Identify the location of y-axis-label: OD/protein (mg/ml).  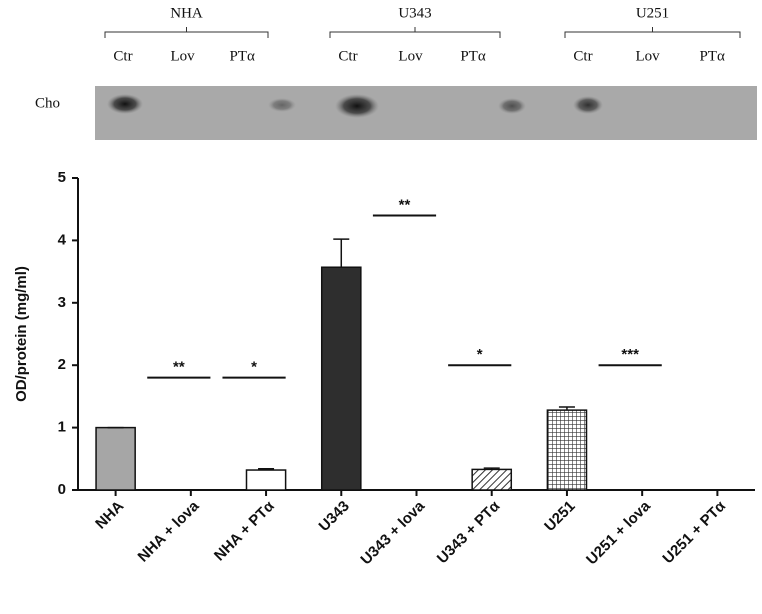
(21, 334).